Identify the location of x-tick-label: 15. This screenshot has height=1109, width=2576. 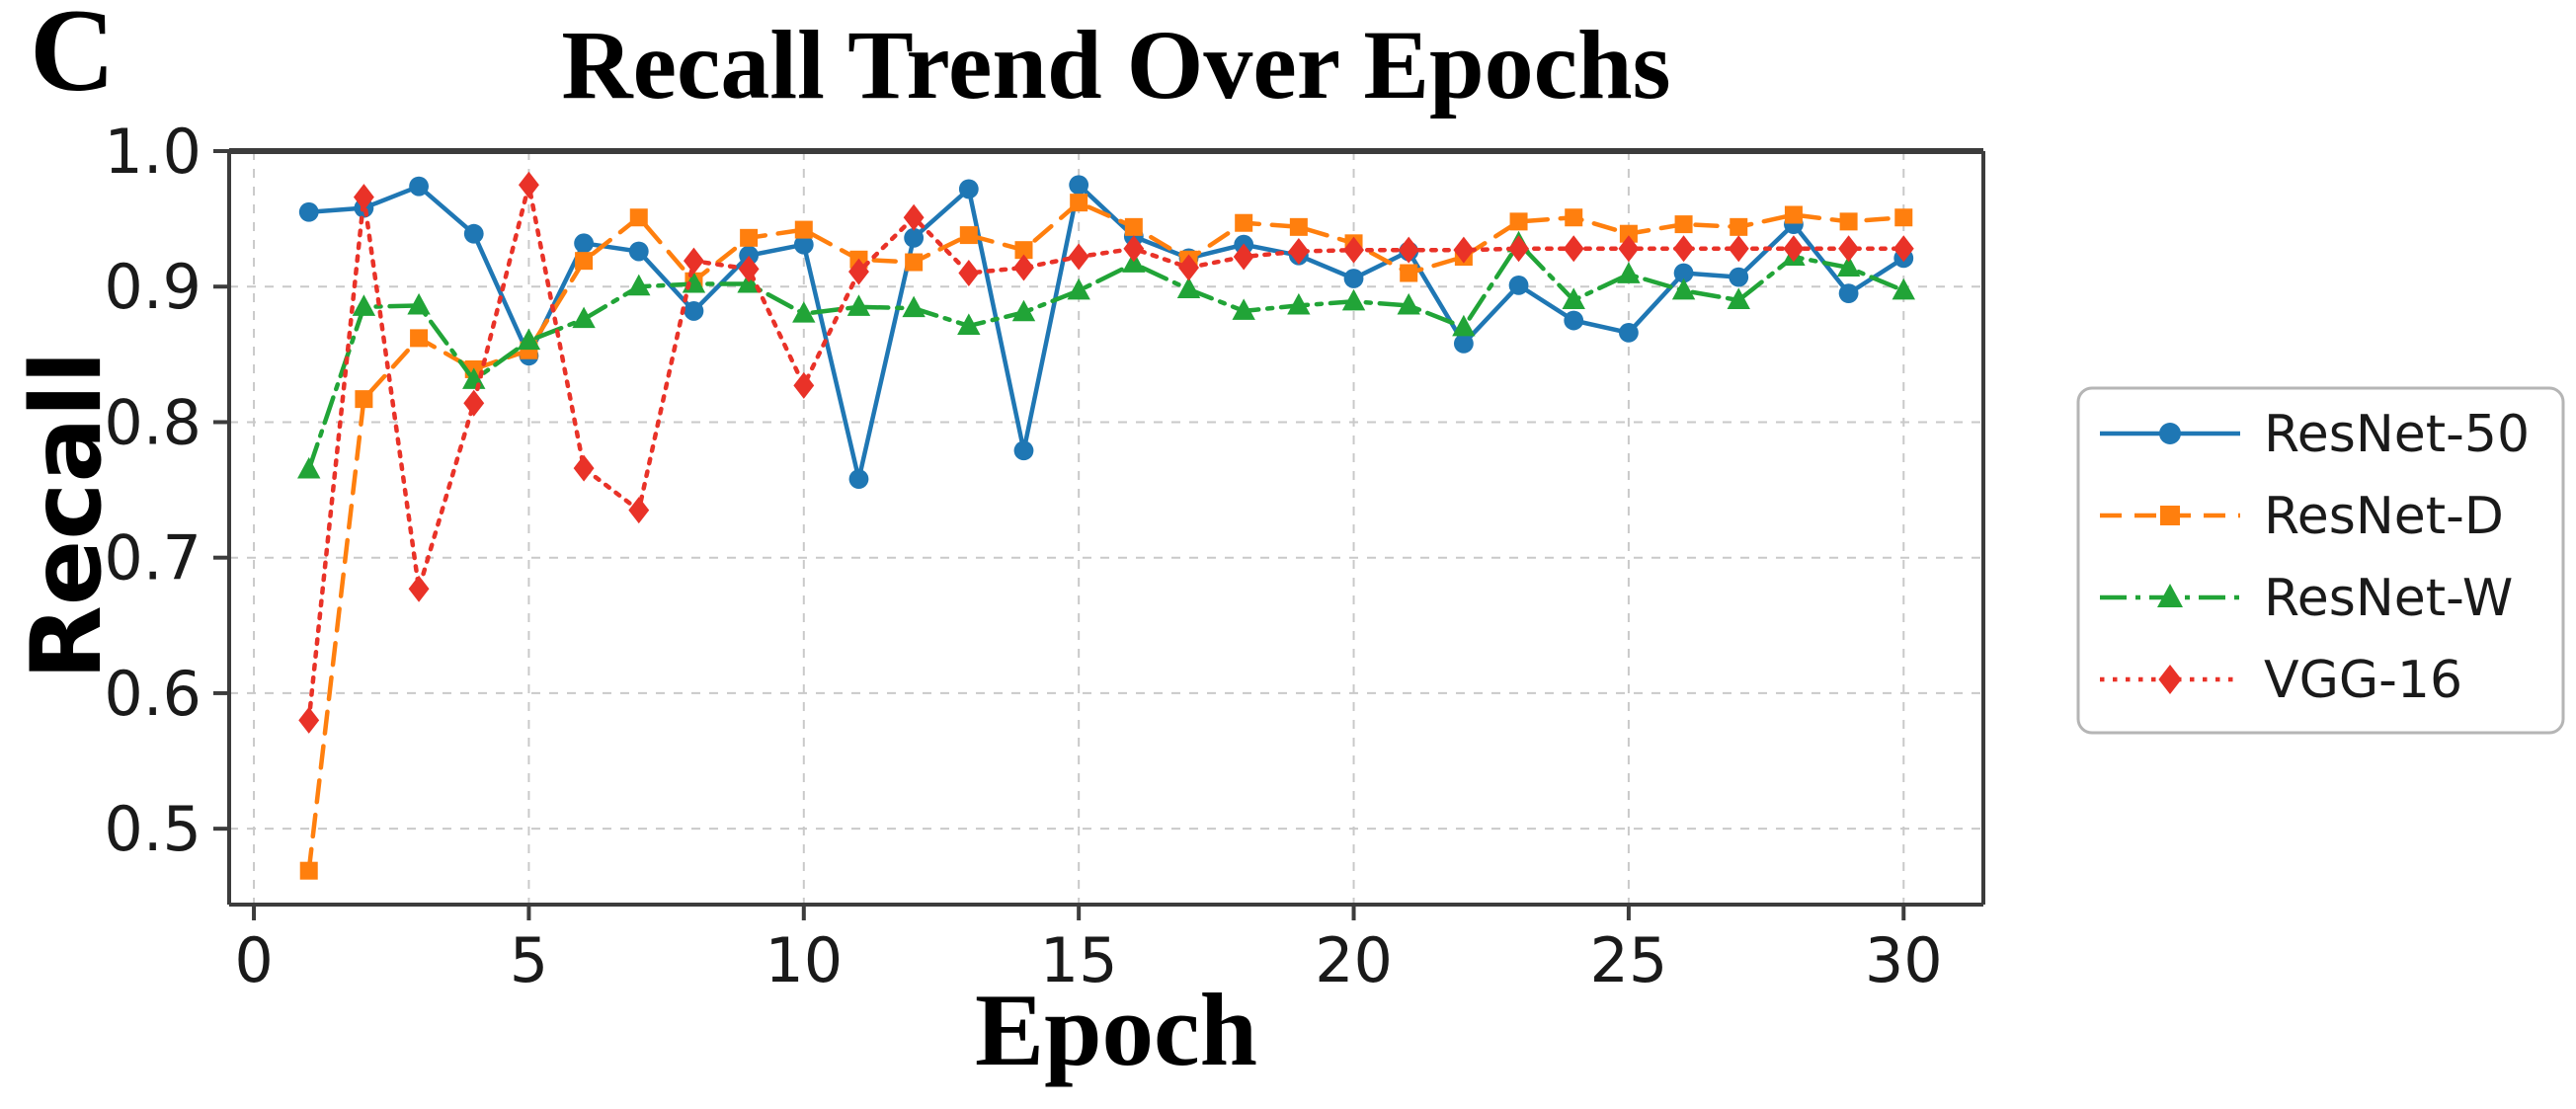
(1079, 960).